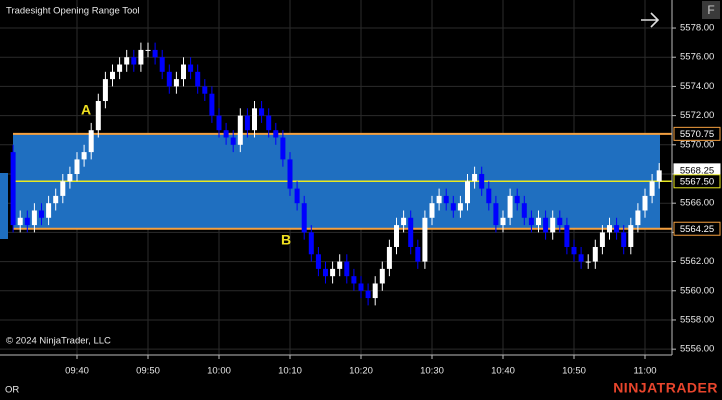 This screenshot has height=400, width=722. Describe the element at coordinates (86, 110) in the screenshot. I see `annotation-label: A` at that location.